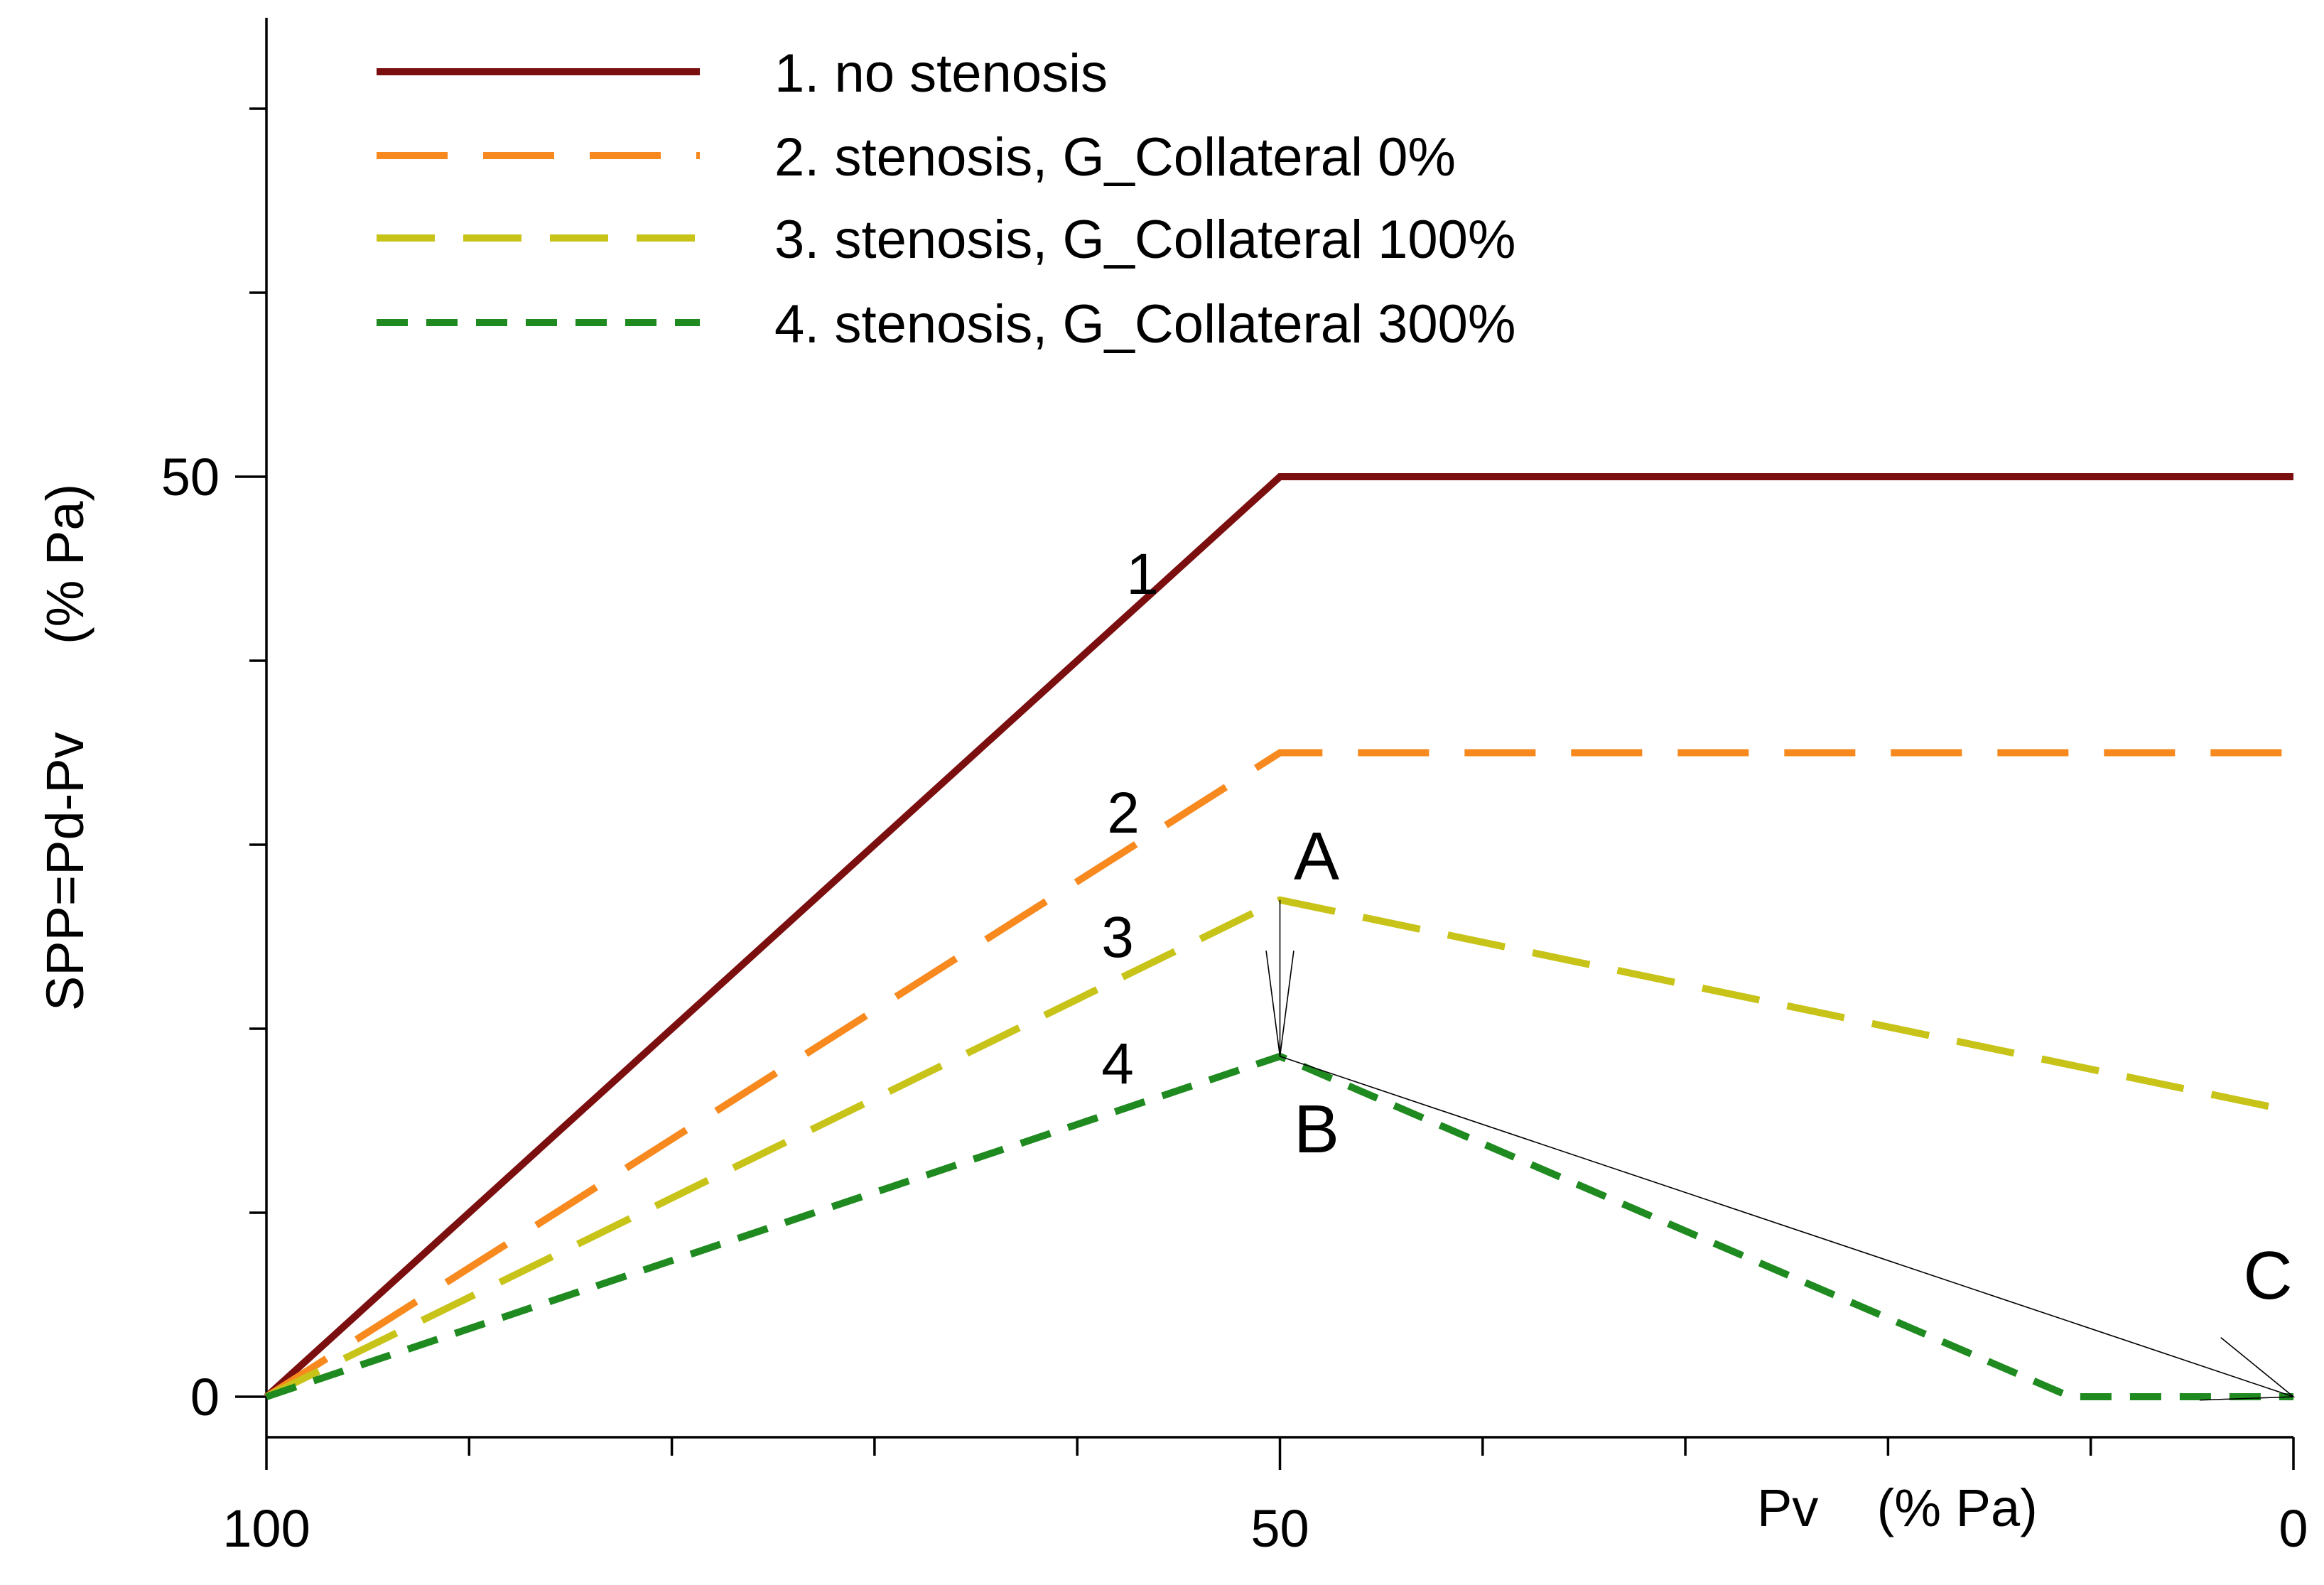 The width and height of the screenshot is (2324, 1585). I want to click on legend-label-4: 4. stenosis, G_Collateral 300%, so click(1144, 324).